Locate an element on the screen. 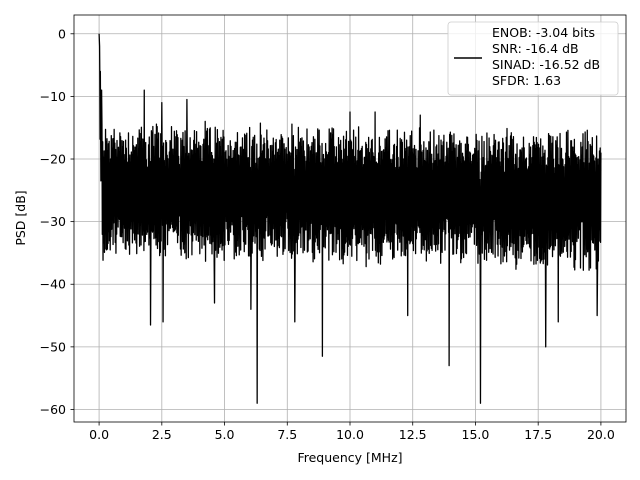 This screenshot has height=480, width=640. y-tick-label: −10 is located at coordinates (53, 96).